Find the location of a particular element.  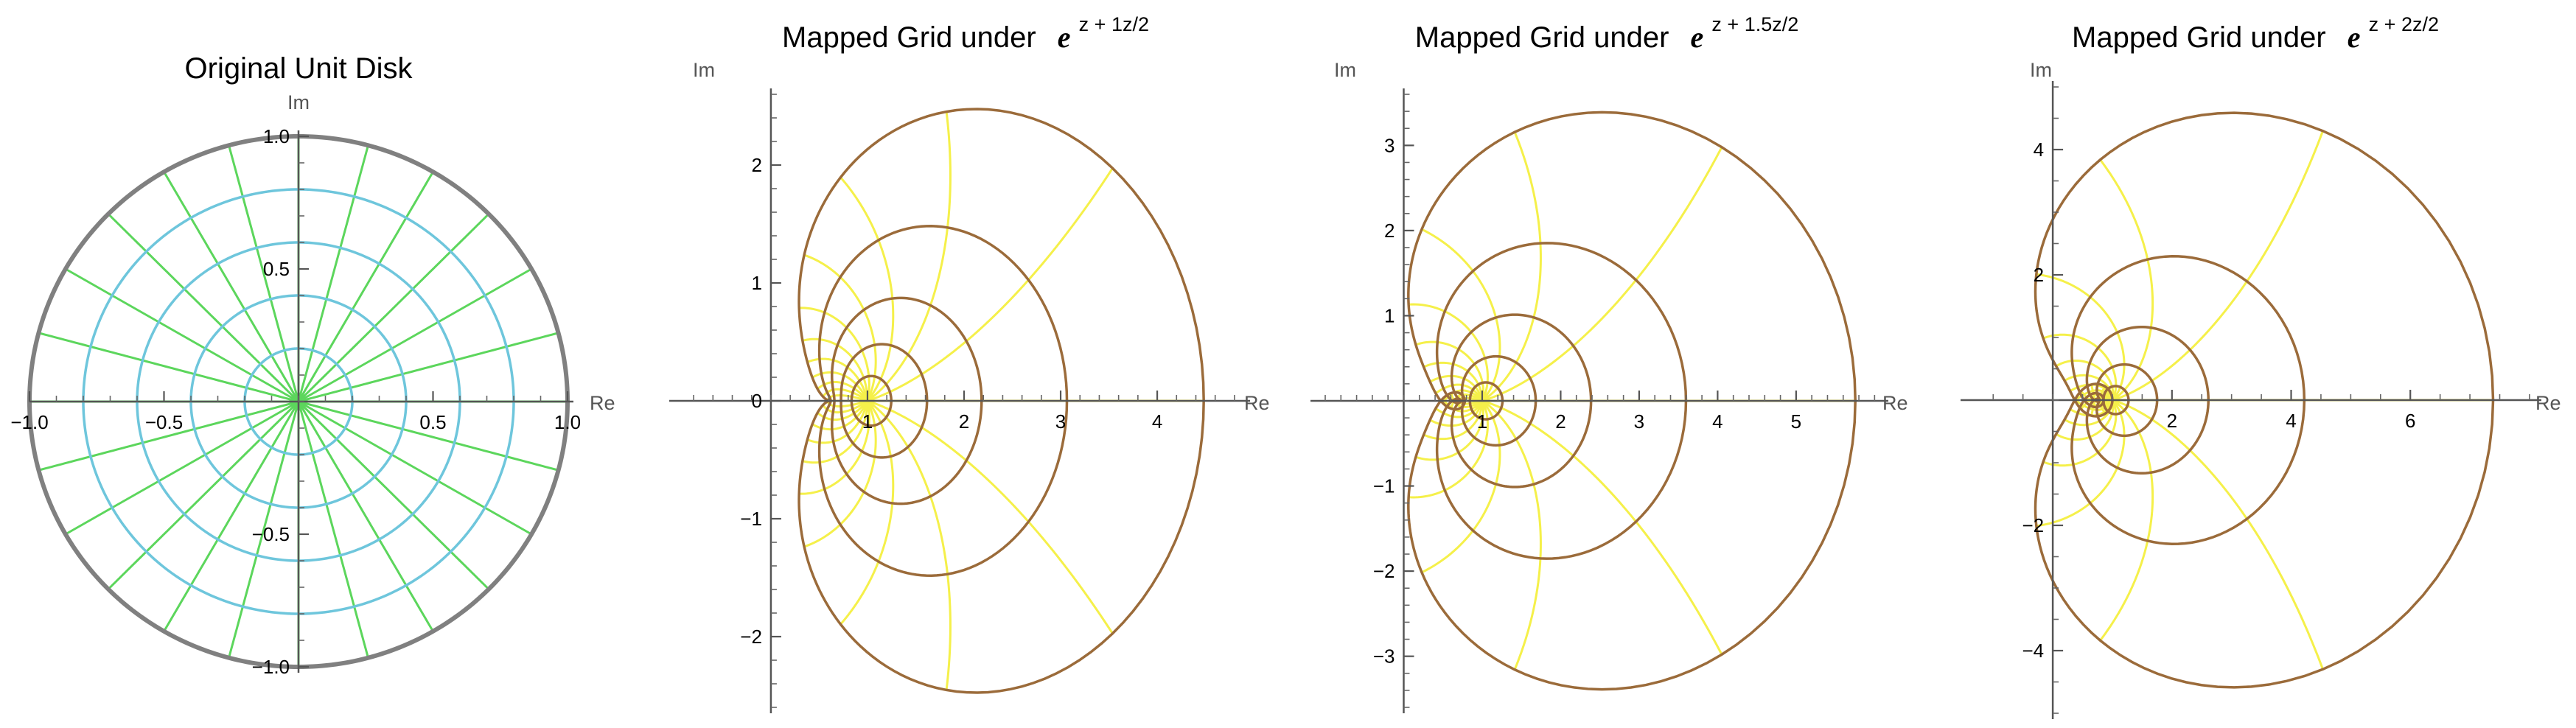

y-tick-label: 1 is located at coordinates (1389, 315).